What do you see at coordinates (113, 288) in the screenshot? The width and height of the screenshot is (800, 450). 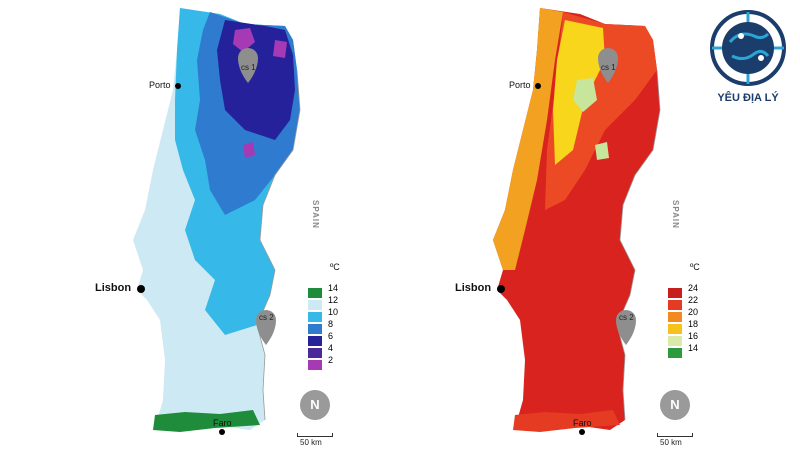 I see `left-map-city-lisbon: Lisbon` at bounding box center [113, 288].